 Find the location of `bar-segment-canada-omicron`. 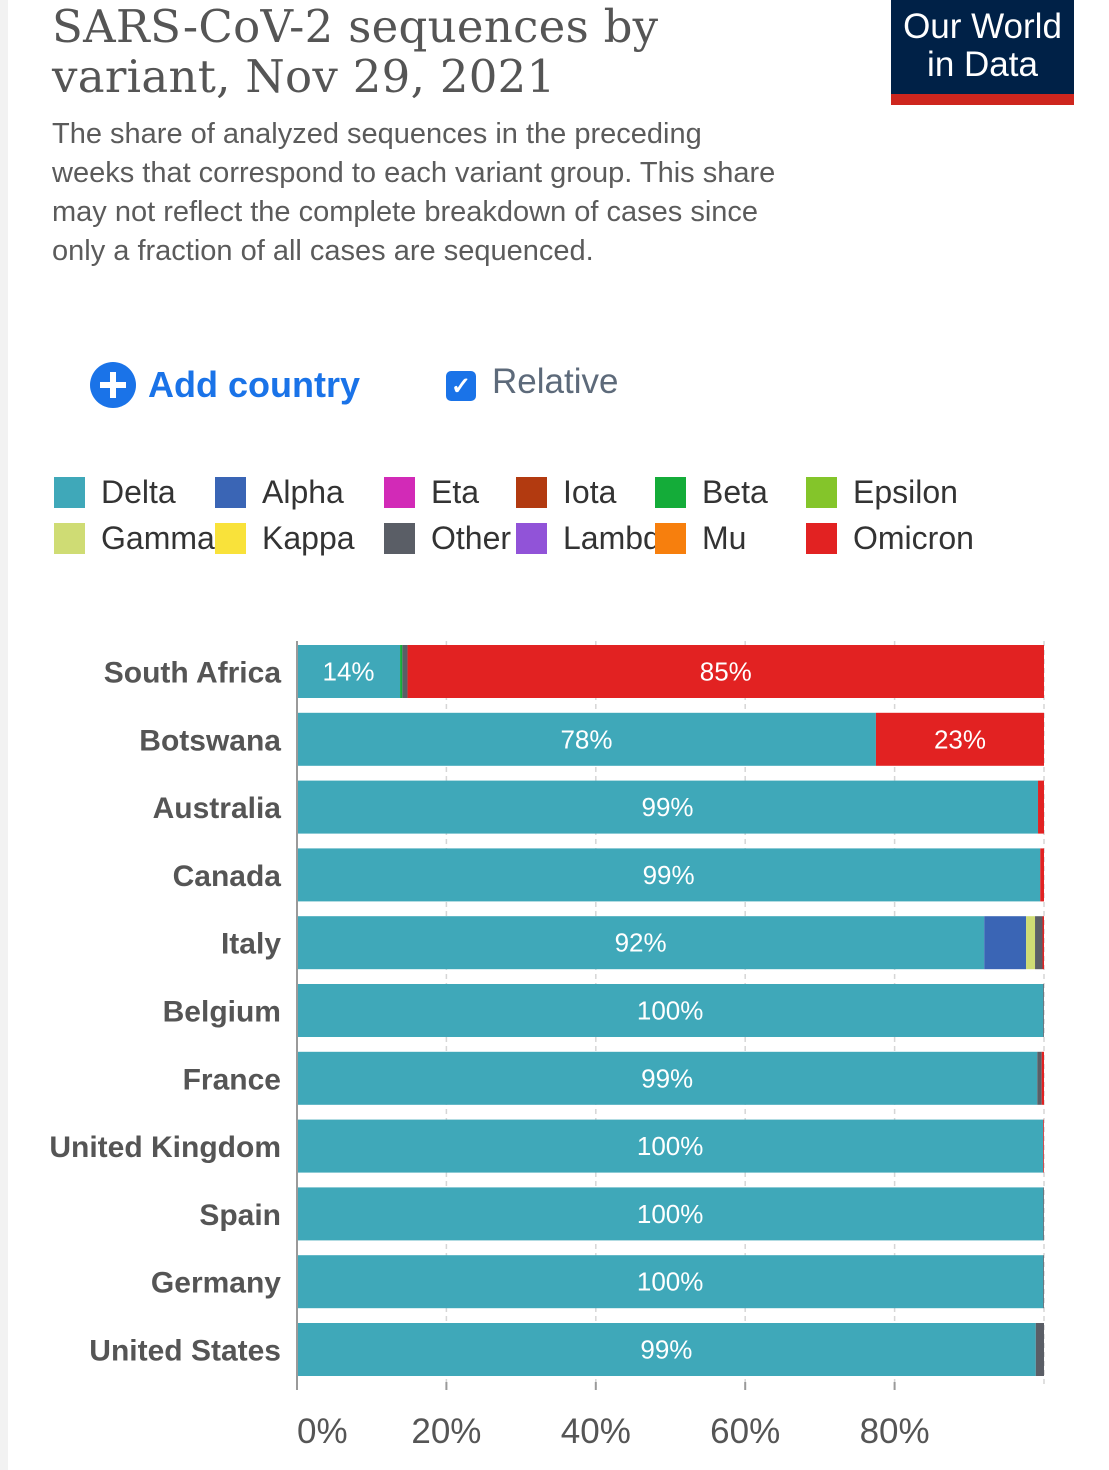

bar-segment-canada-omicron is located at coordinates (1042, 875).